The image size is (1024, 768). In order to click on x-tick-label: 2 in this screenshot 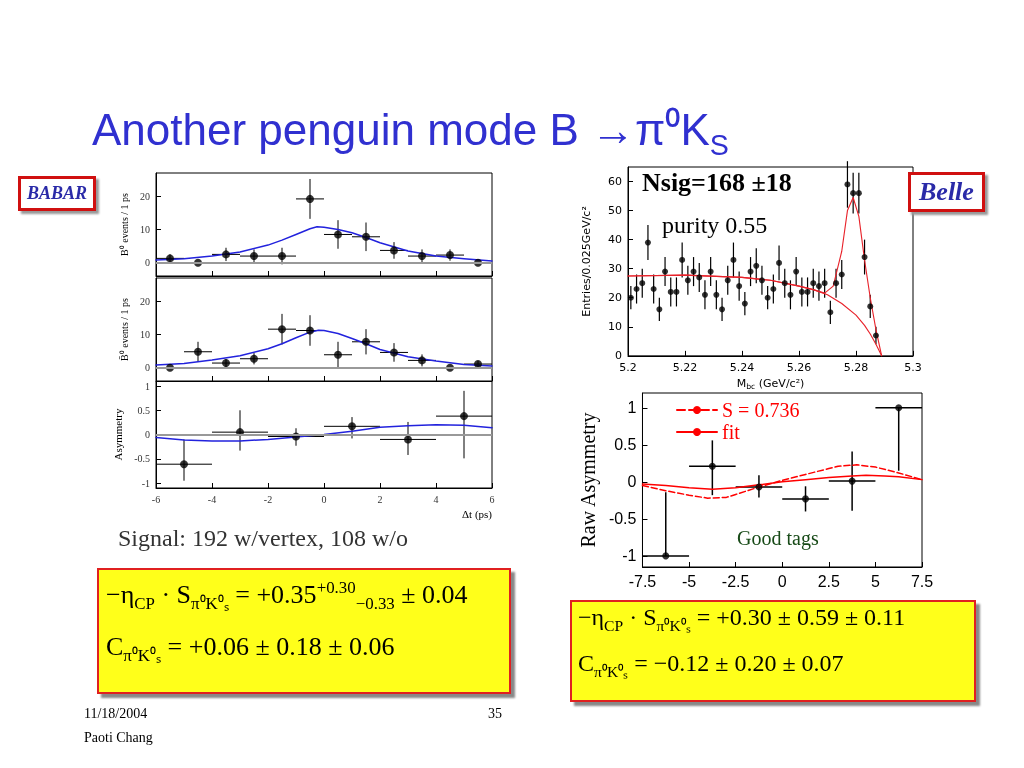, I will do `click(380, 499)`.